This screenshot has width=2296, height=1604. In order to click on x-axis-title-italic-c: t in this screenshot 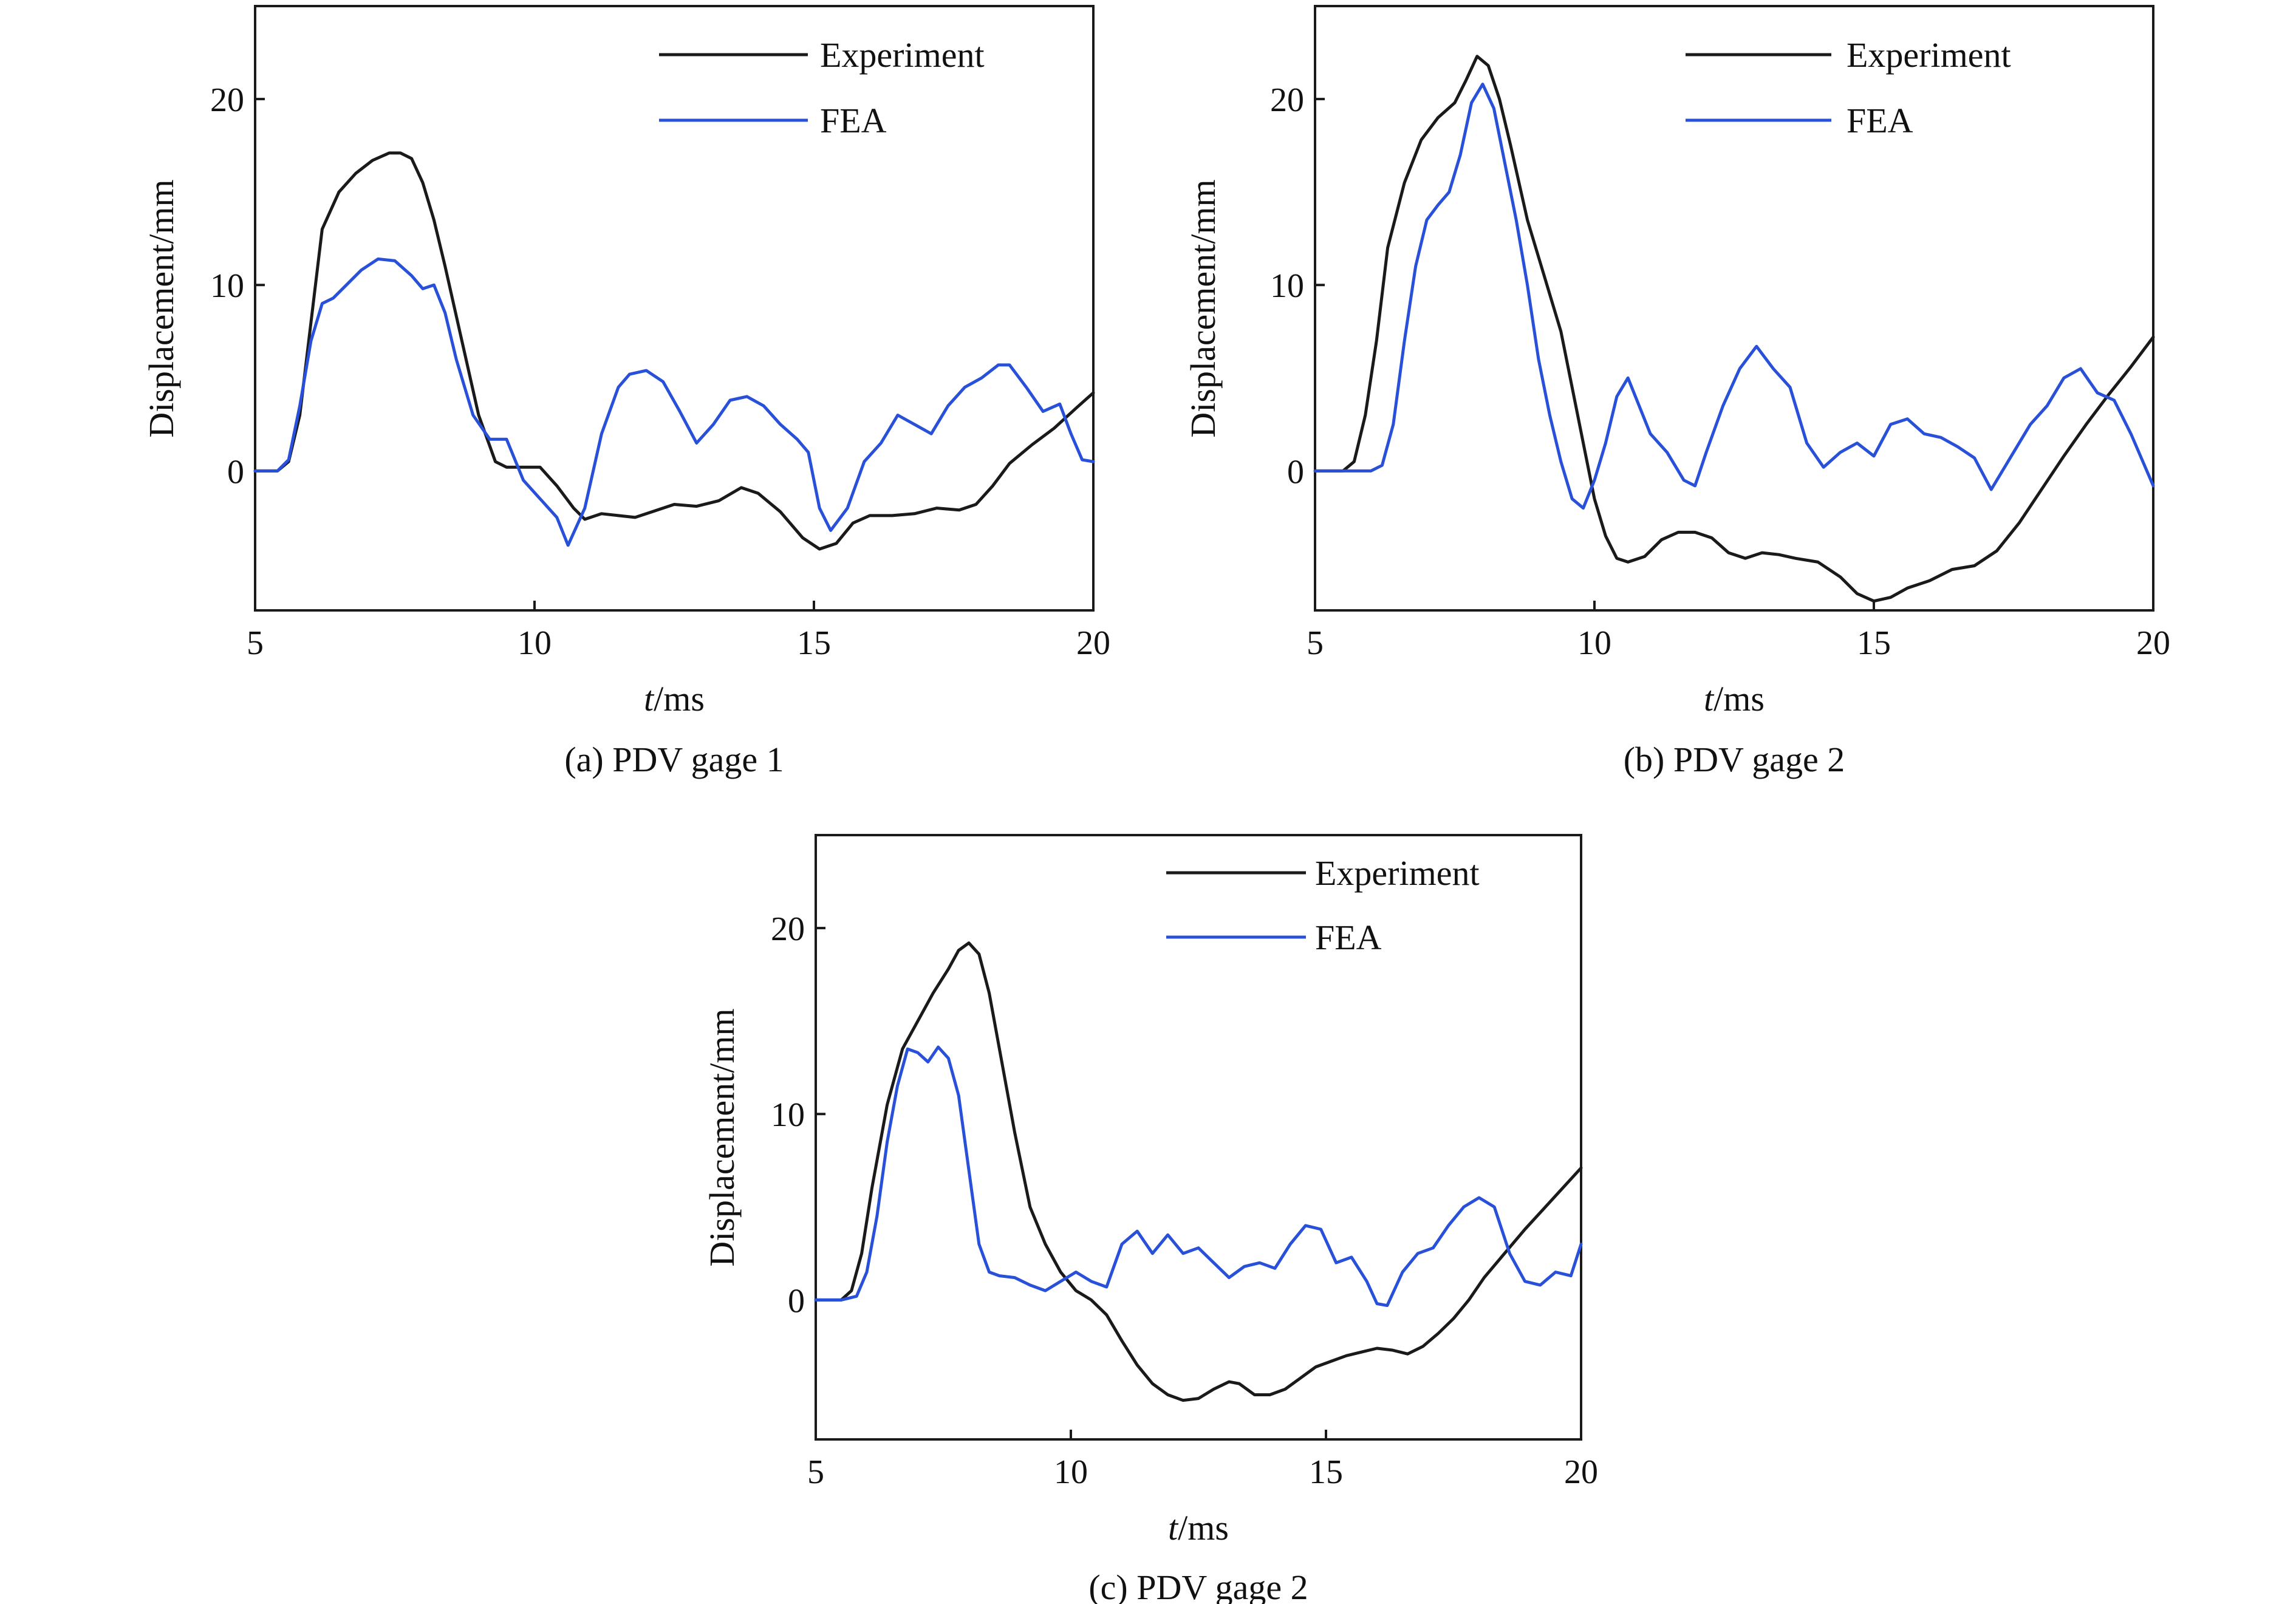, I will do `click(1173, 1528)`.